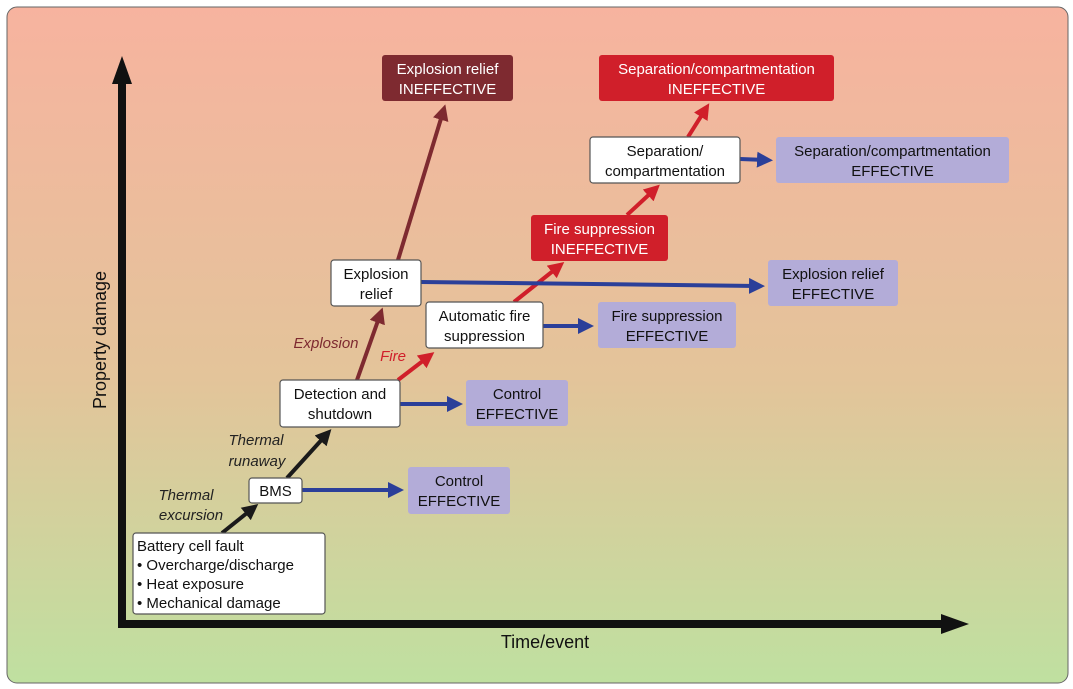 The width and height of the screenshot is (1073, 689). I want to click on outcome-separation-ineffective: Separation/compartmentation INEFFECTIVE, so click(716, 78).